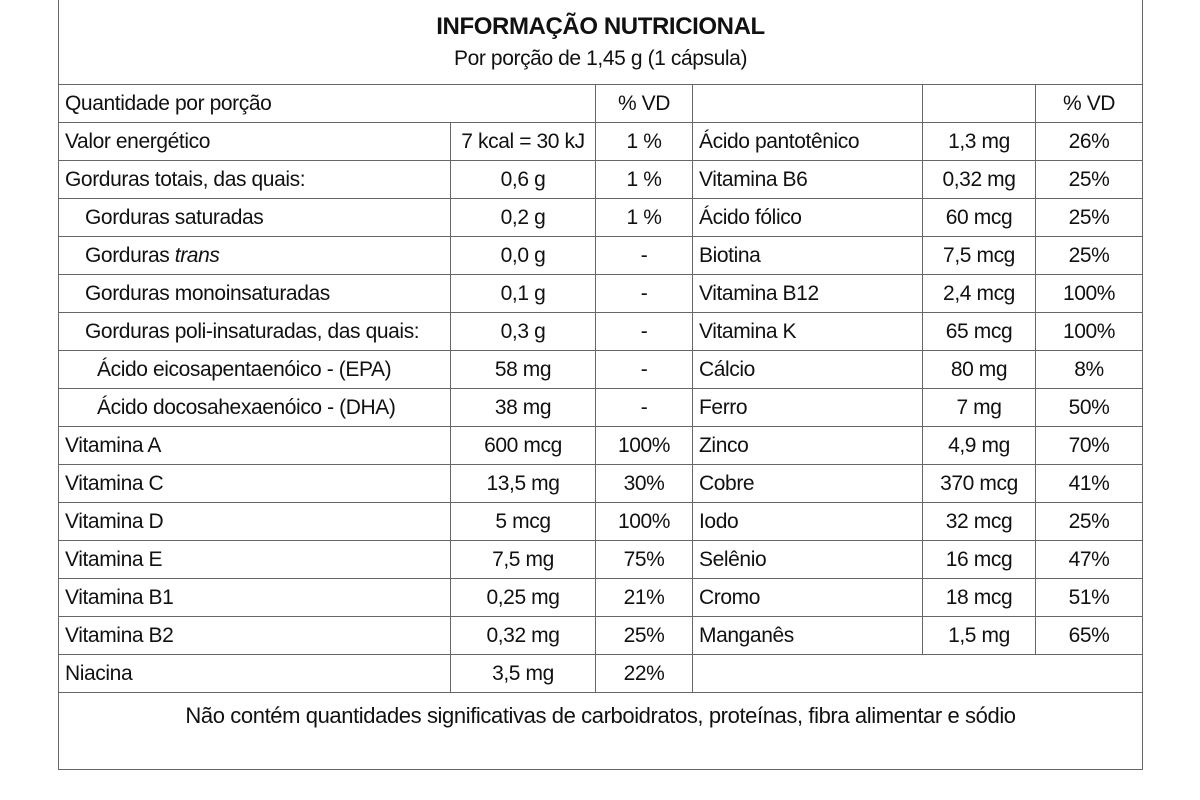 The height and width of the screenshot is (800, 1200). What do you see at coordinates (807, 559) in the screenshot?
I see `nutrient-name: Selênio` at bounding box center [807, 559].